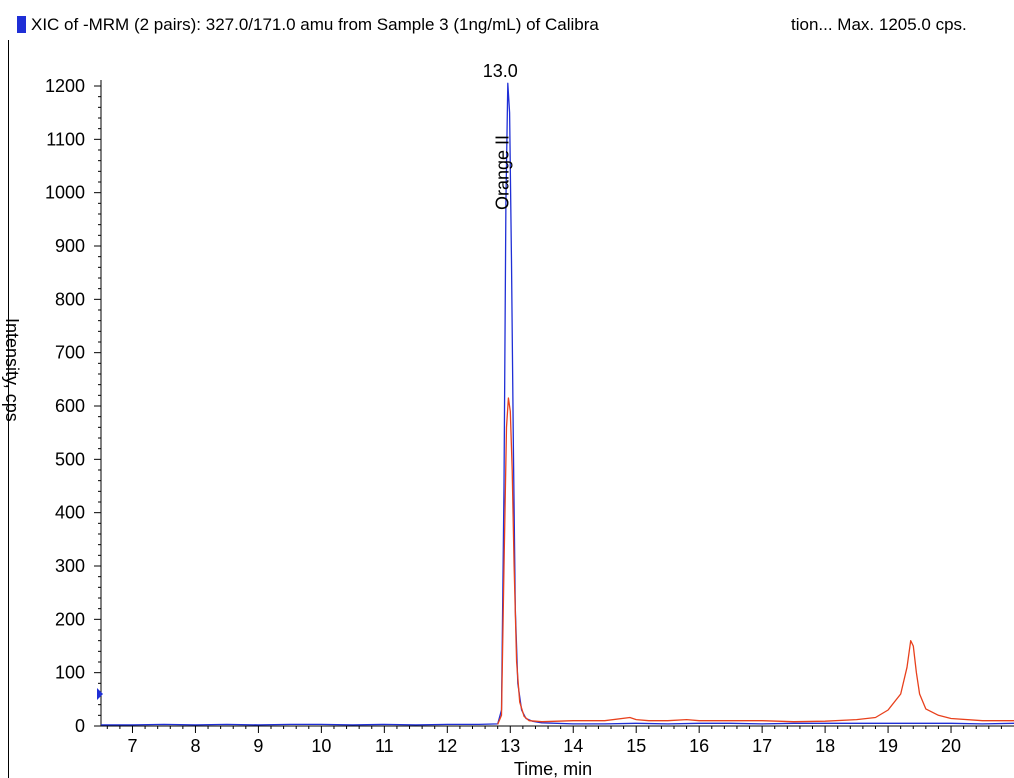 The image size is (1014, 778). Describe the element at coordinates (553, 768) in the screenshot. I see `x-axis-title: Time, min` at that location.